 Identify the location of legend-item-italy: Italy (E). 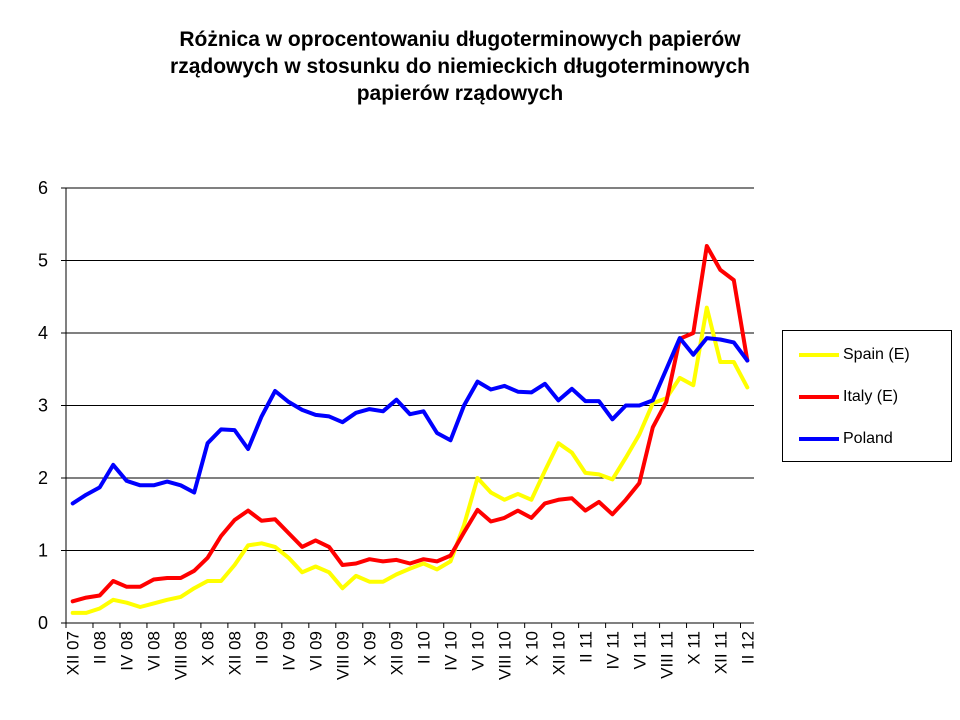
(848, 397).